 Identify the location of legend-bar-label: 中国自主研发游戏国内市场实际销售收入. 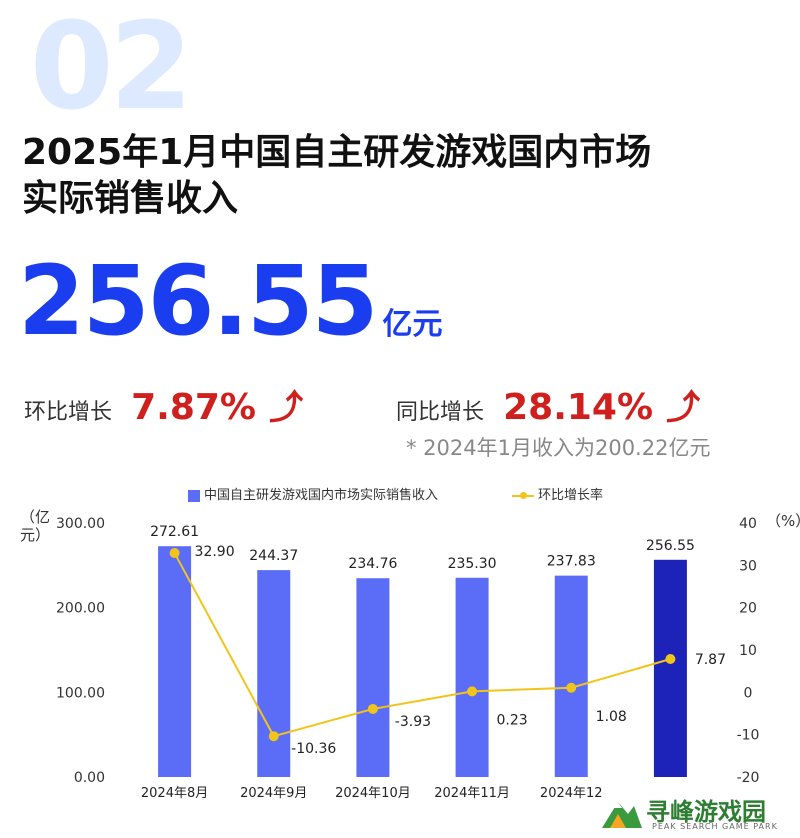
(321, 495).